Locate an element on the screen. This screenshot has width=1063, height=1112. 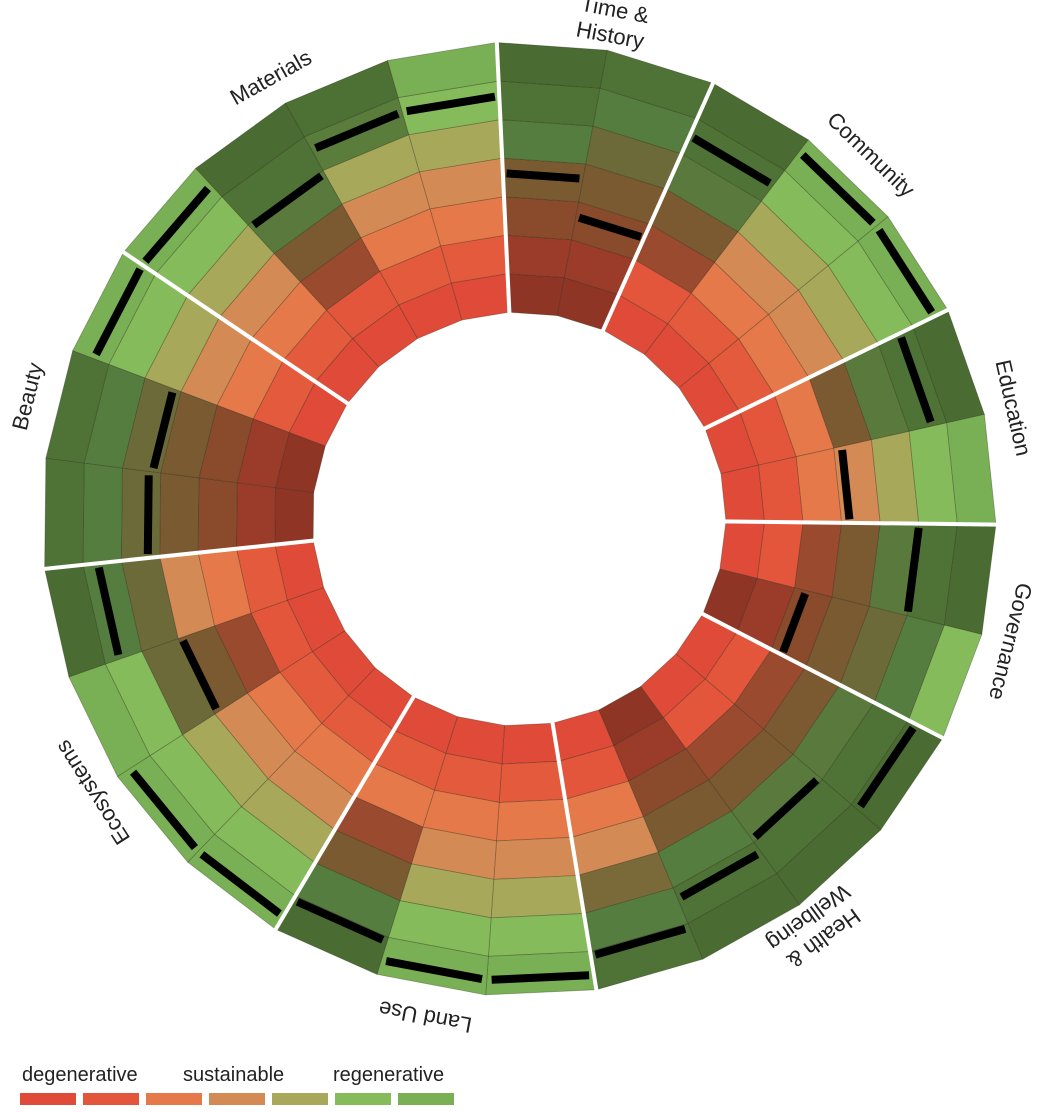
legend-label-sustainable: sustainable is located at coordinates (234, 1075).